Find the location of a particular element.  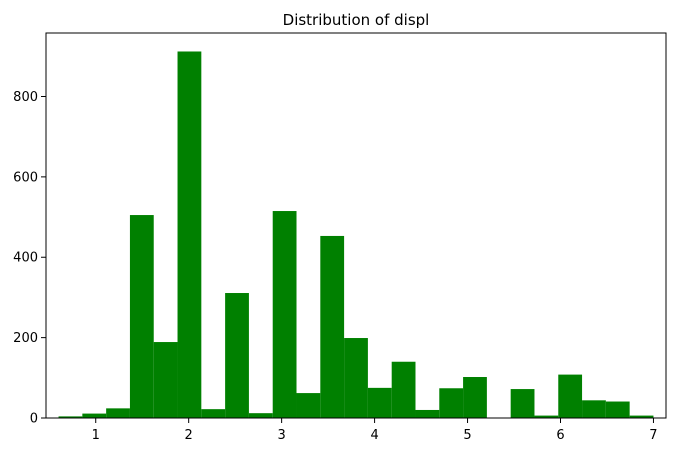

x-tick-label: 1 is located at coordinates (96, 435).